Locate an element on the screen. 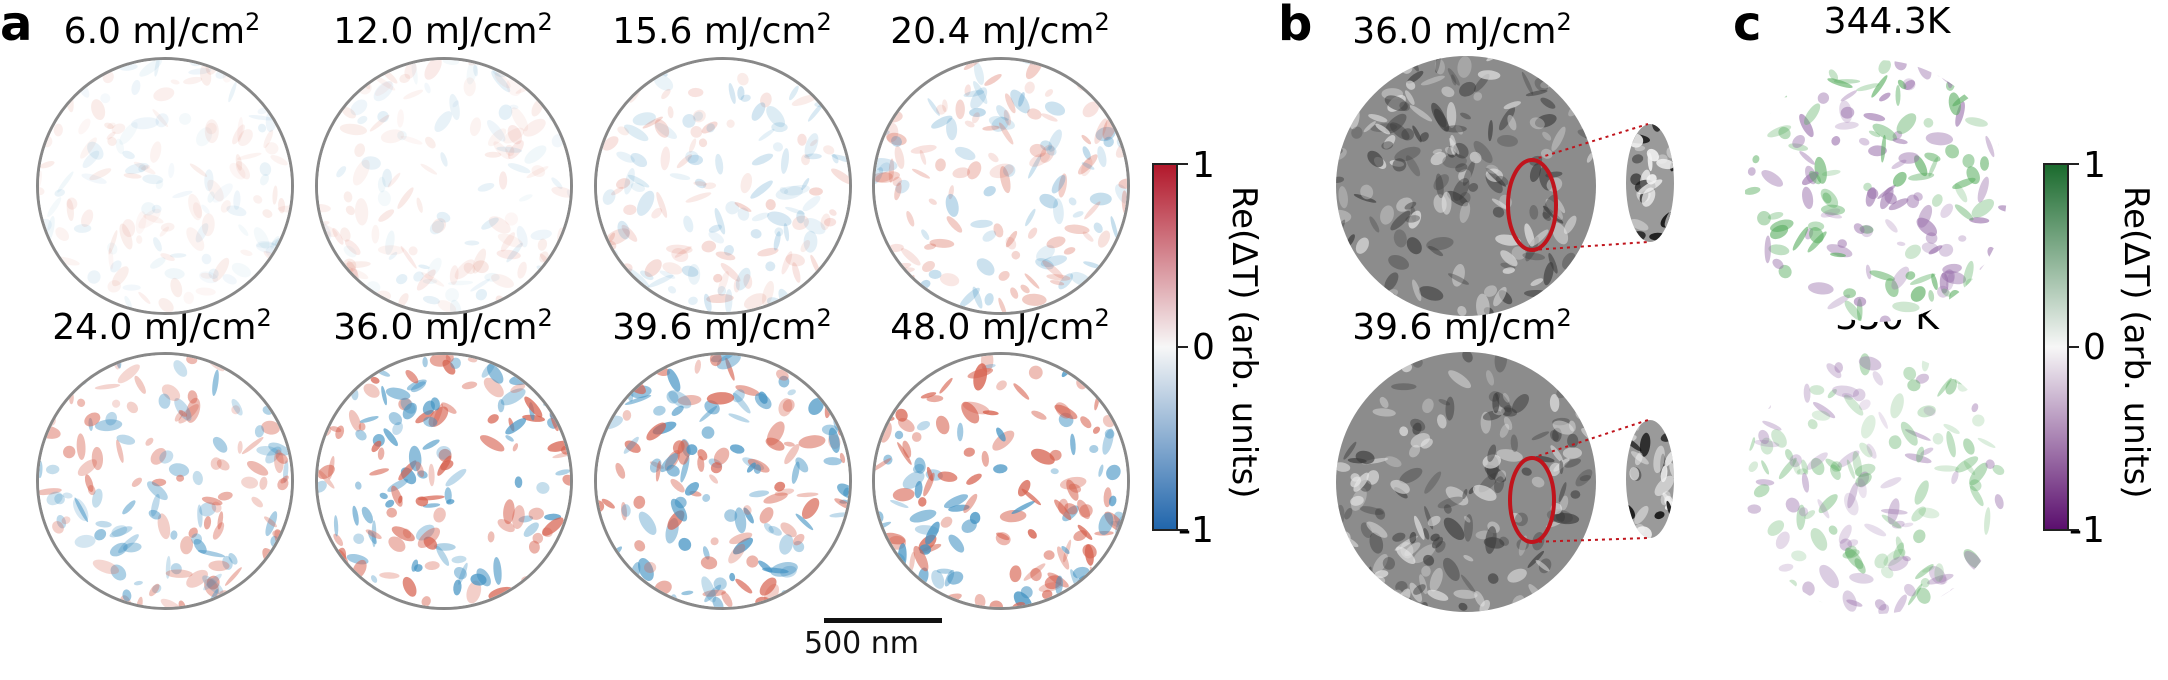 The image size is (2168, 680). colorbar-a-title: Re(ΔT) (arb. units) is located at coordinates (1244, 342).